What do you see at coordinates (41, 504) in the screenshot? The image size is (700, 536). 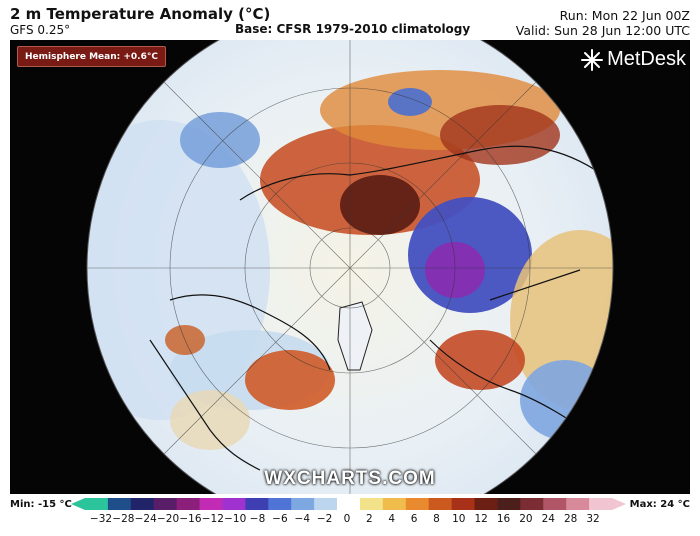 I see `min-label: Min: -15 °C` at bounding box center [41, 504].